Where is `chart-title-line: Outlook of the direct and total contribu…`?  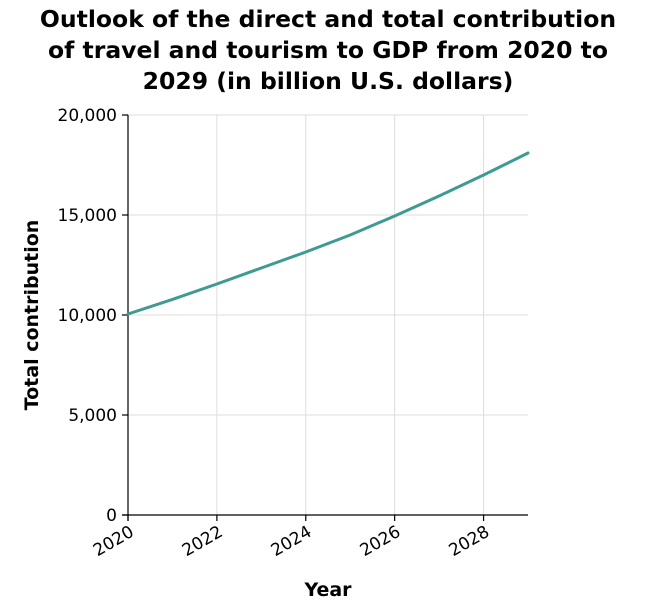 chart-title-line: Outlook of the direct and total contribu… is located at coordinates (328, 19).